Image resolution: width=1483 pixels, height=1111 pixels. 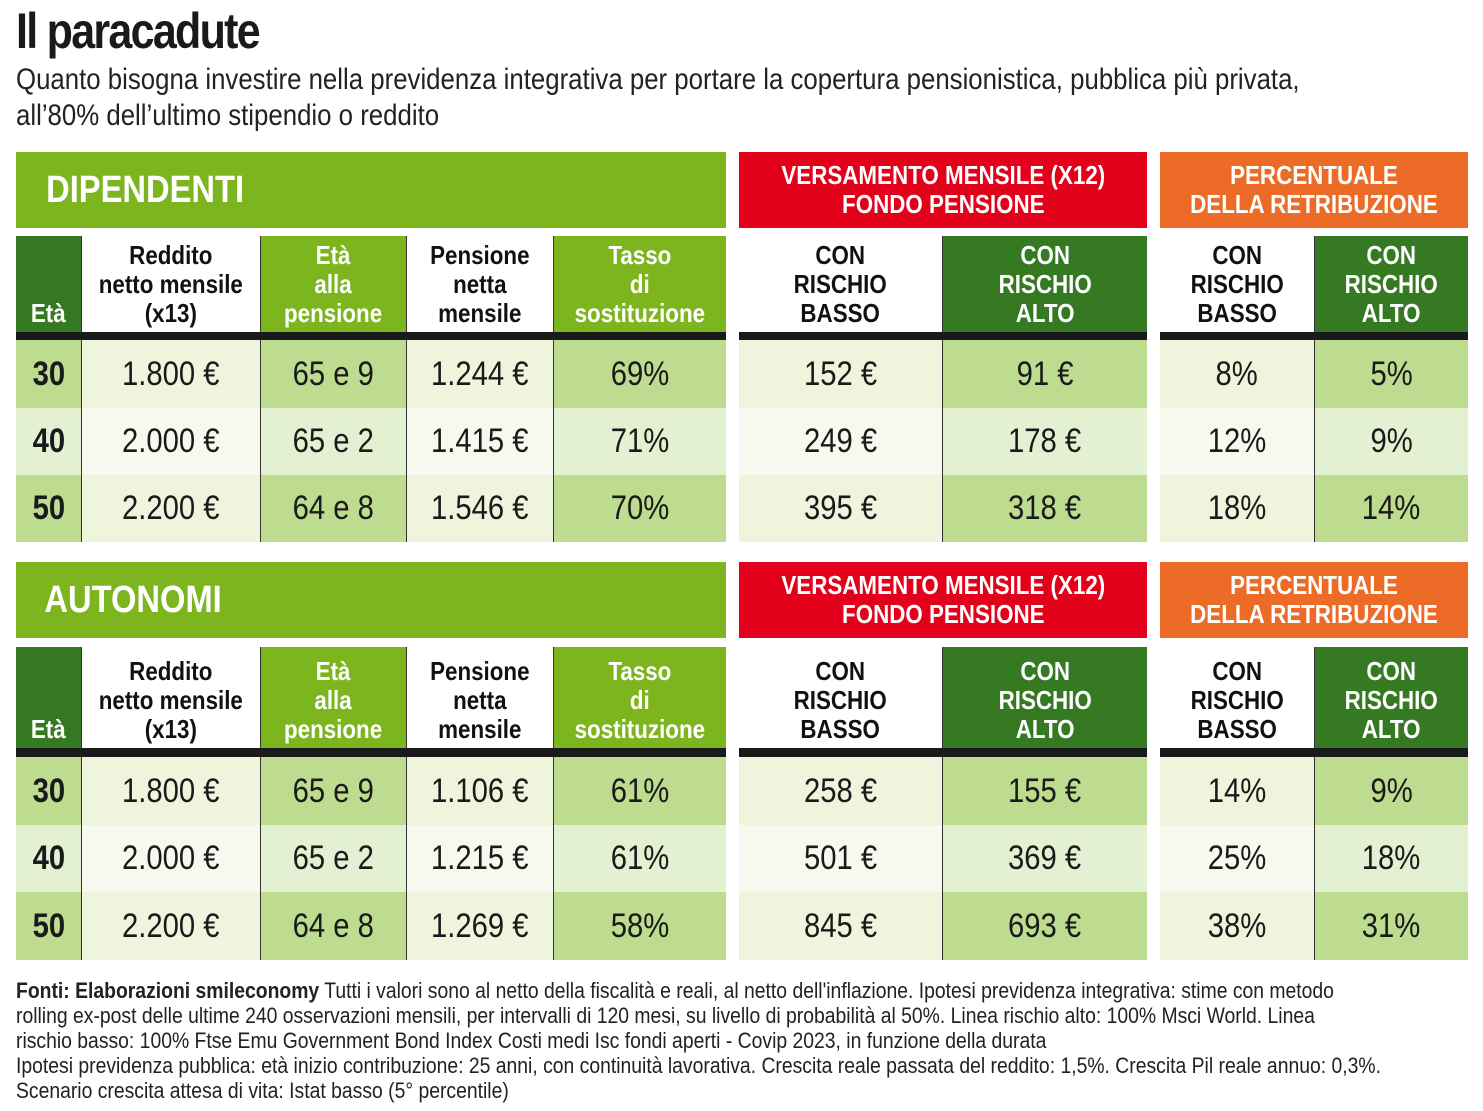 I want to click on column-header-text: Pensione netta mensile, so click(x=480, y=284).